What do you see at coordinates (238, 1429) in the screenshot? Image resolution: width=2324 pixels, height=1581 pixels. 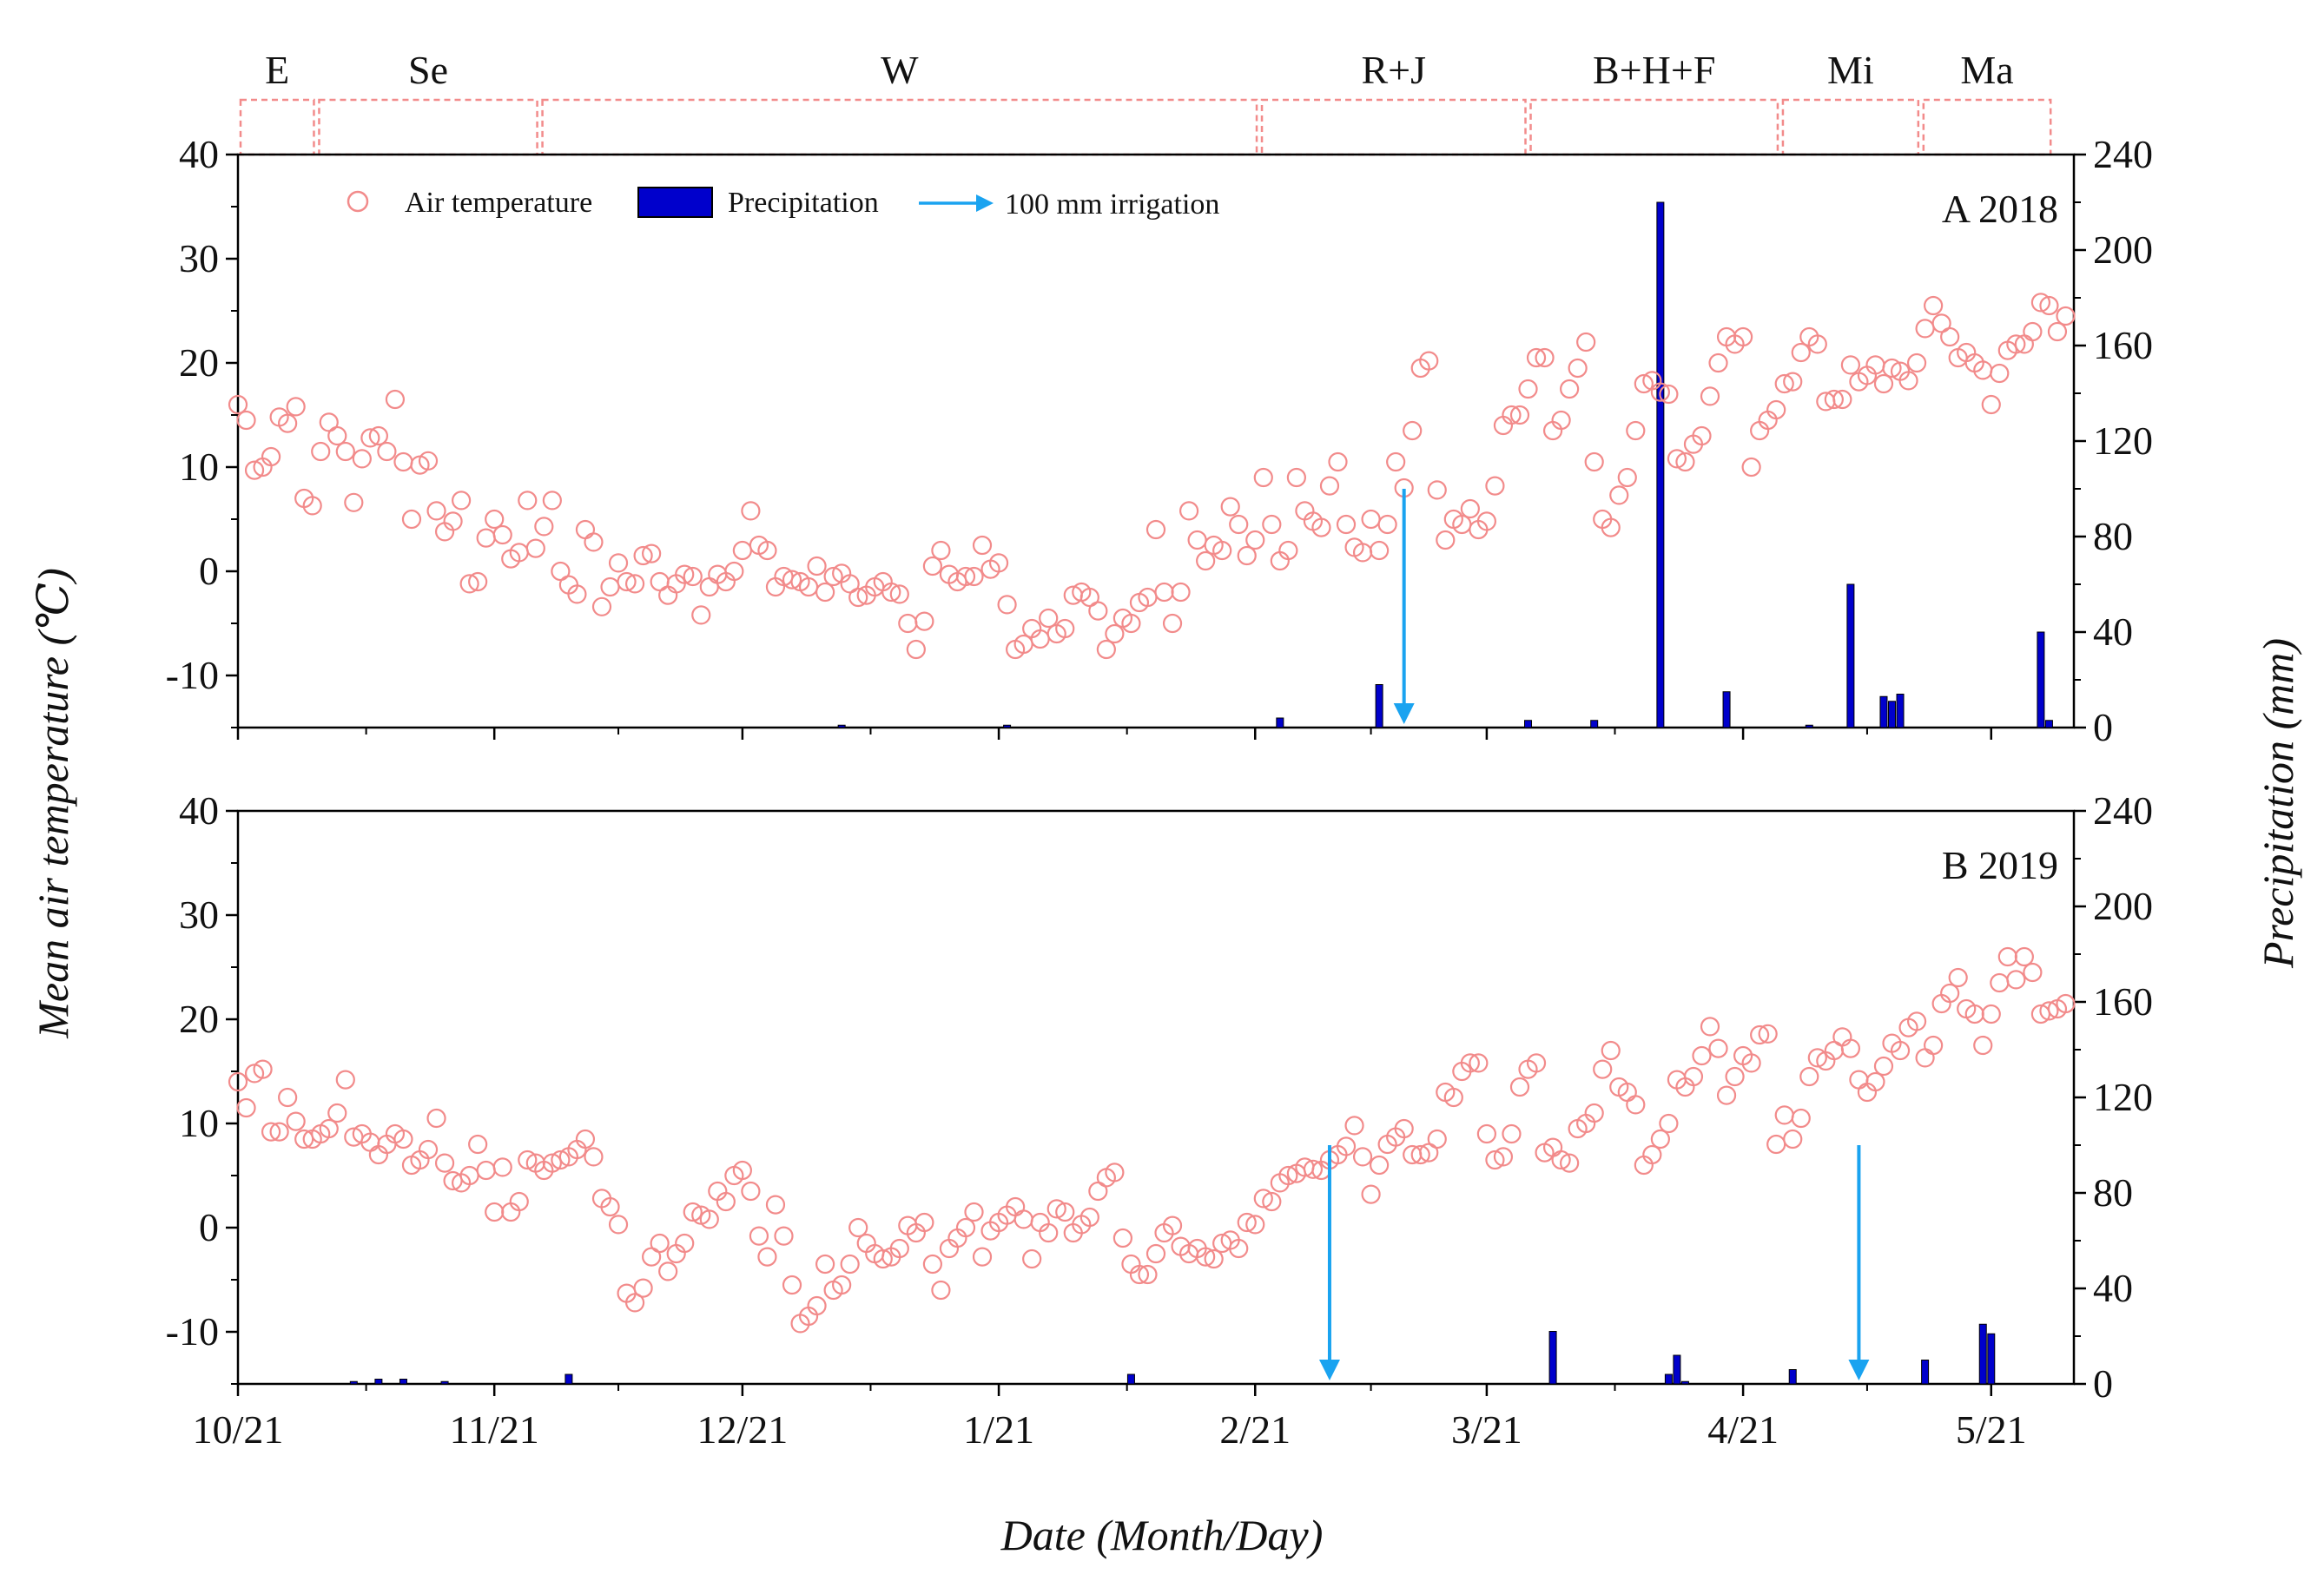 I see `x-tick-label: 10/21` at bounding box center [238, 1429].